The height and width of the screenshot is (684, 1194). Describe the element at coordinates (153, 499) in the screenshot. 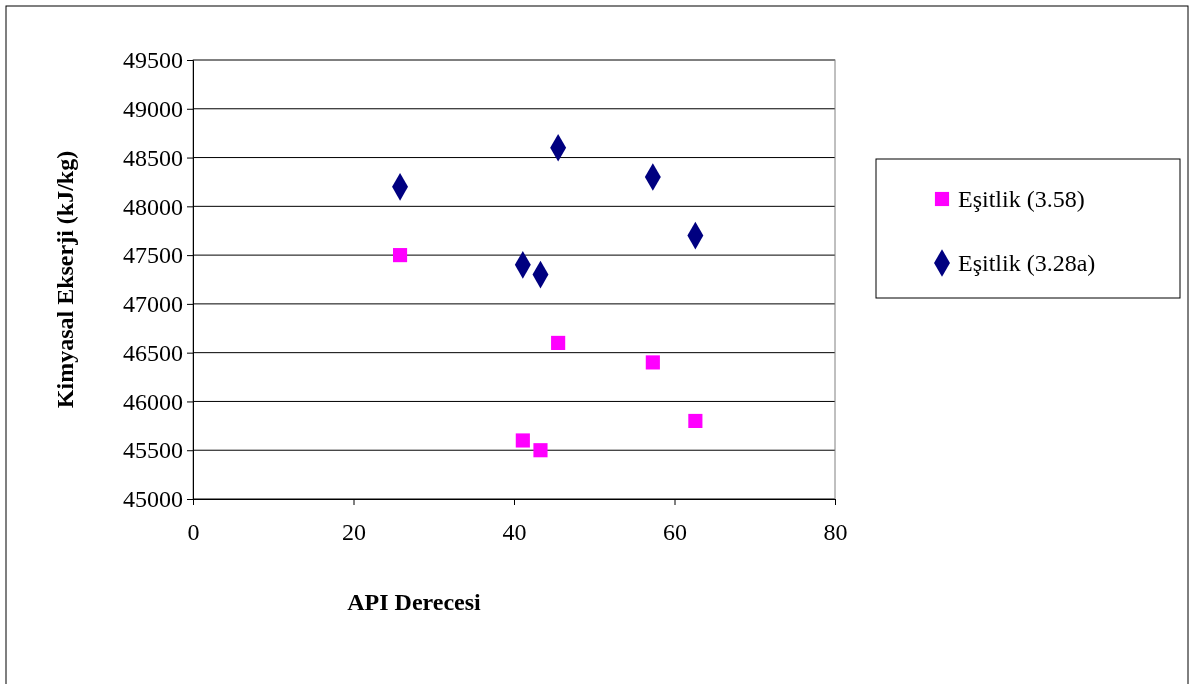

I see `y-tick-label: 45000` at that location.